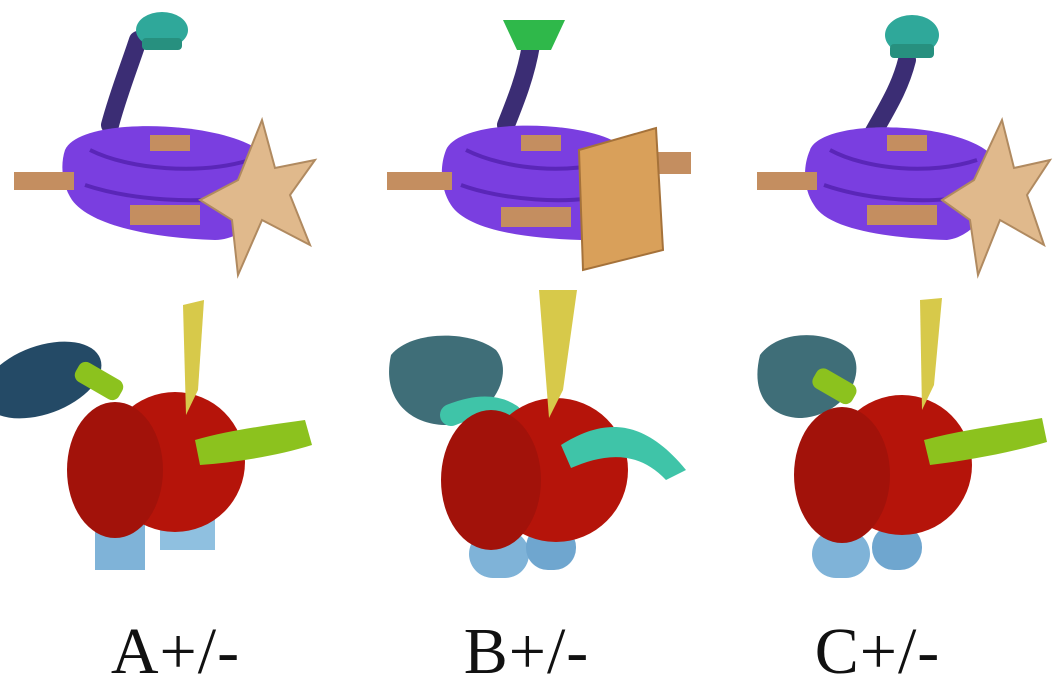 This screenshot has width=1053, height=697. I want to click on wood-peg-left-c, so click(787, 181).